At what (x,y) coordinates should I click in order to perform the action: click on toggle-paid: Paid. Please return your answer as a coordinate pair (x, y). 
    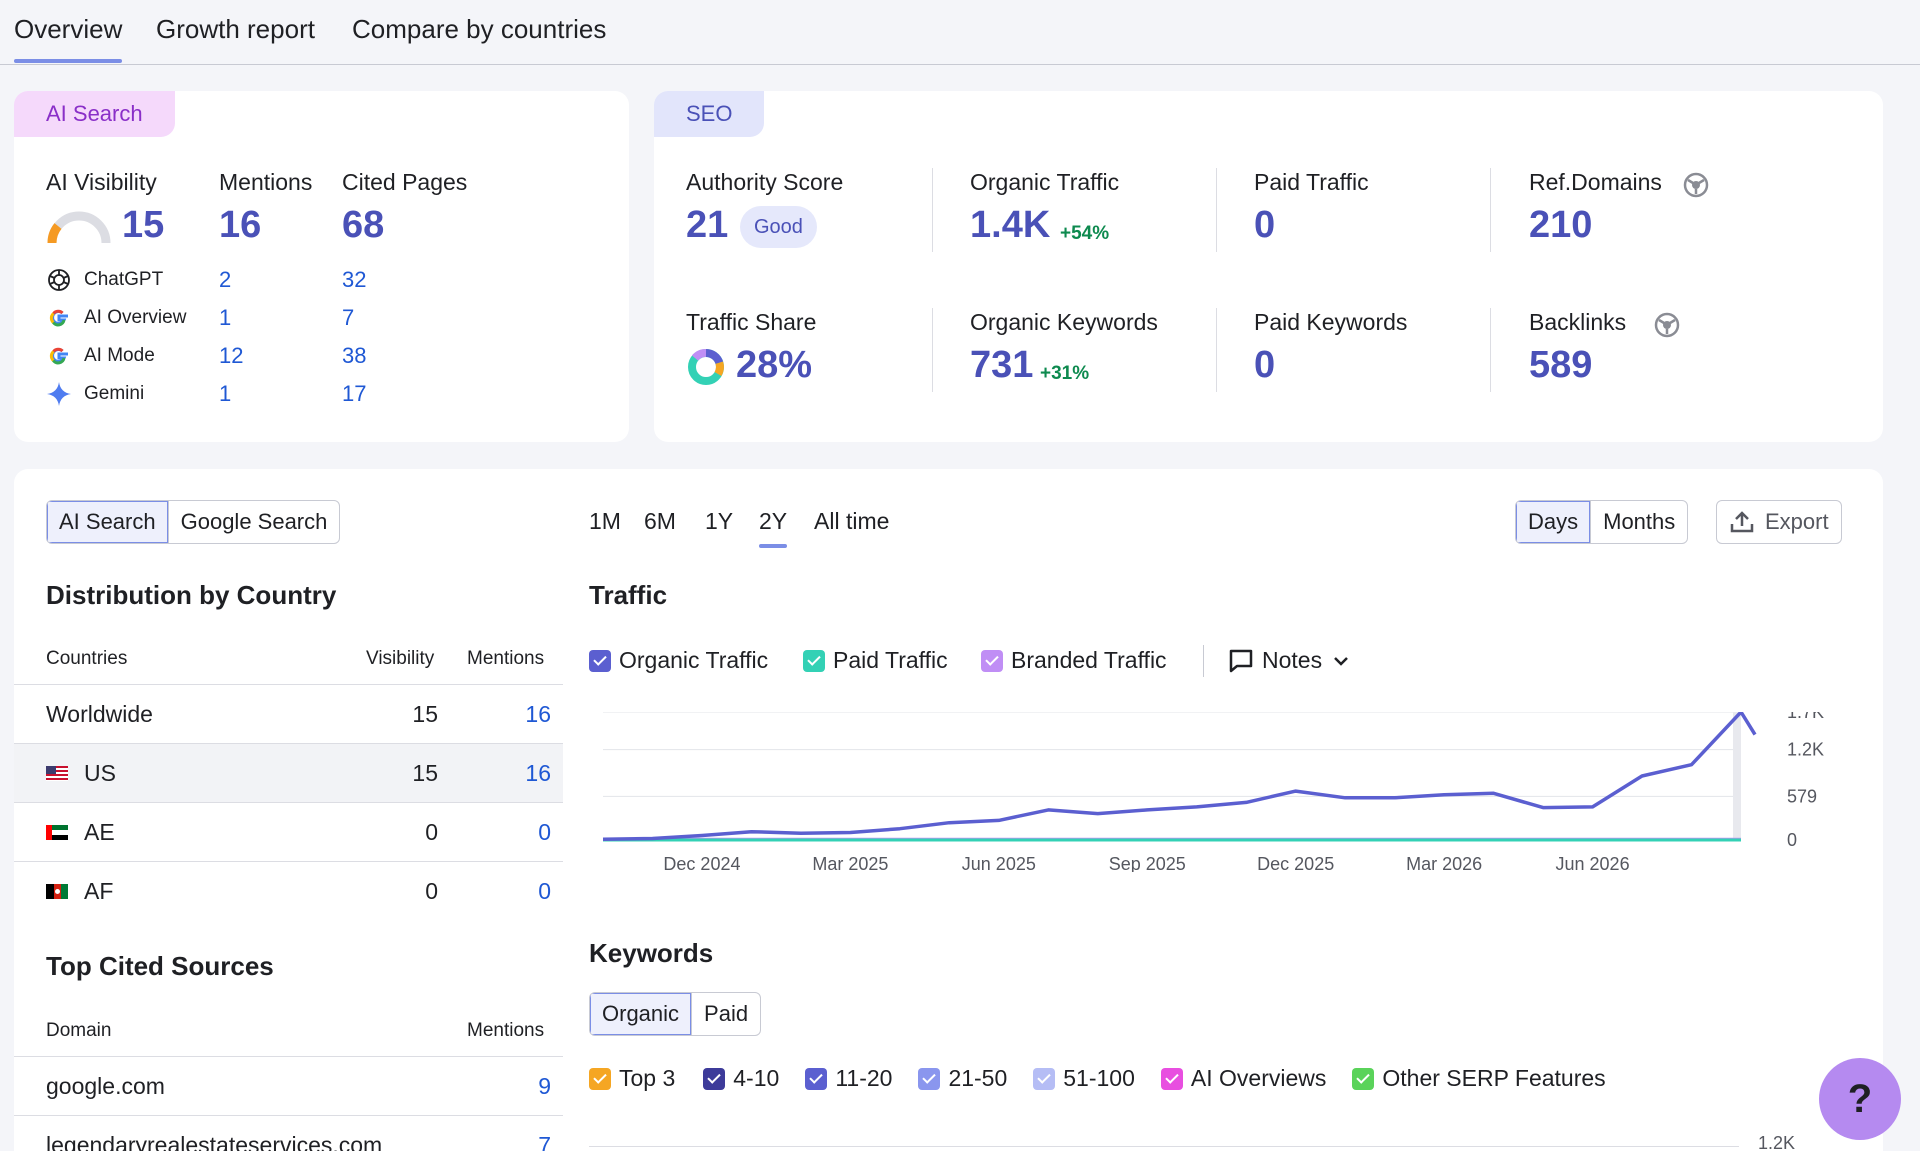
    Looking at the image, I should click on (726, 1013).